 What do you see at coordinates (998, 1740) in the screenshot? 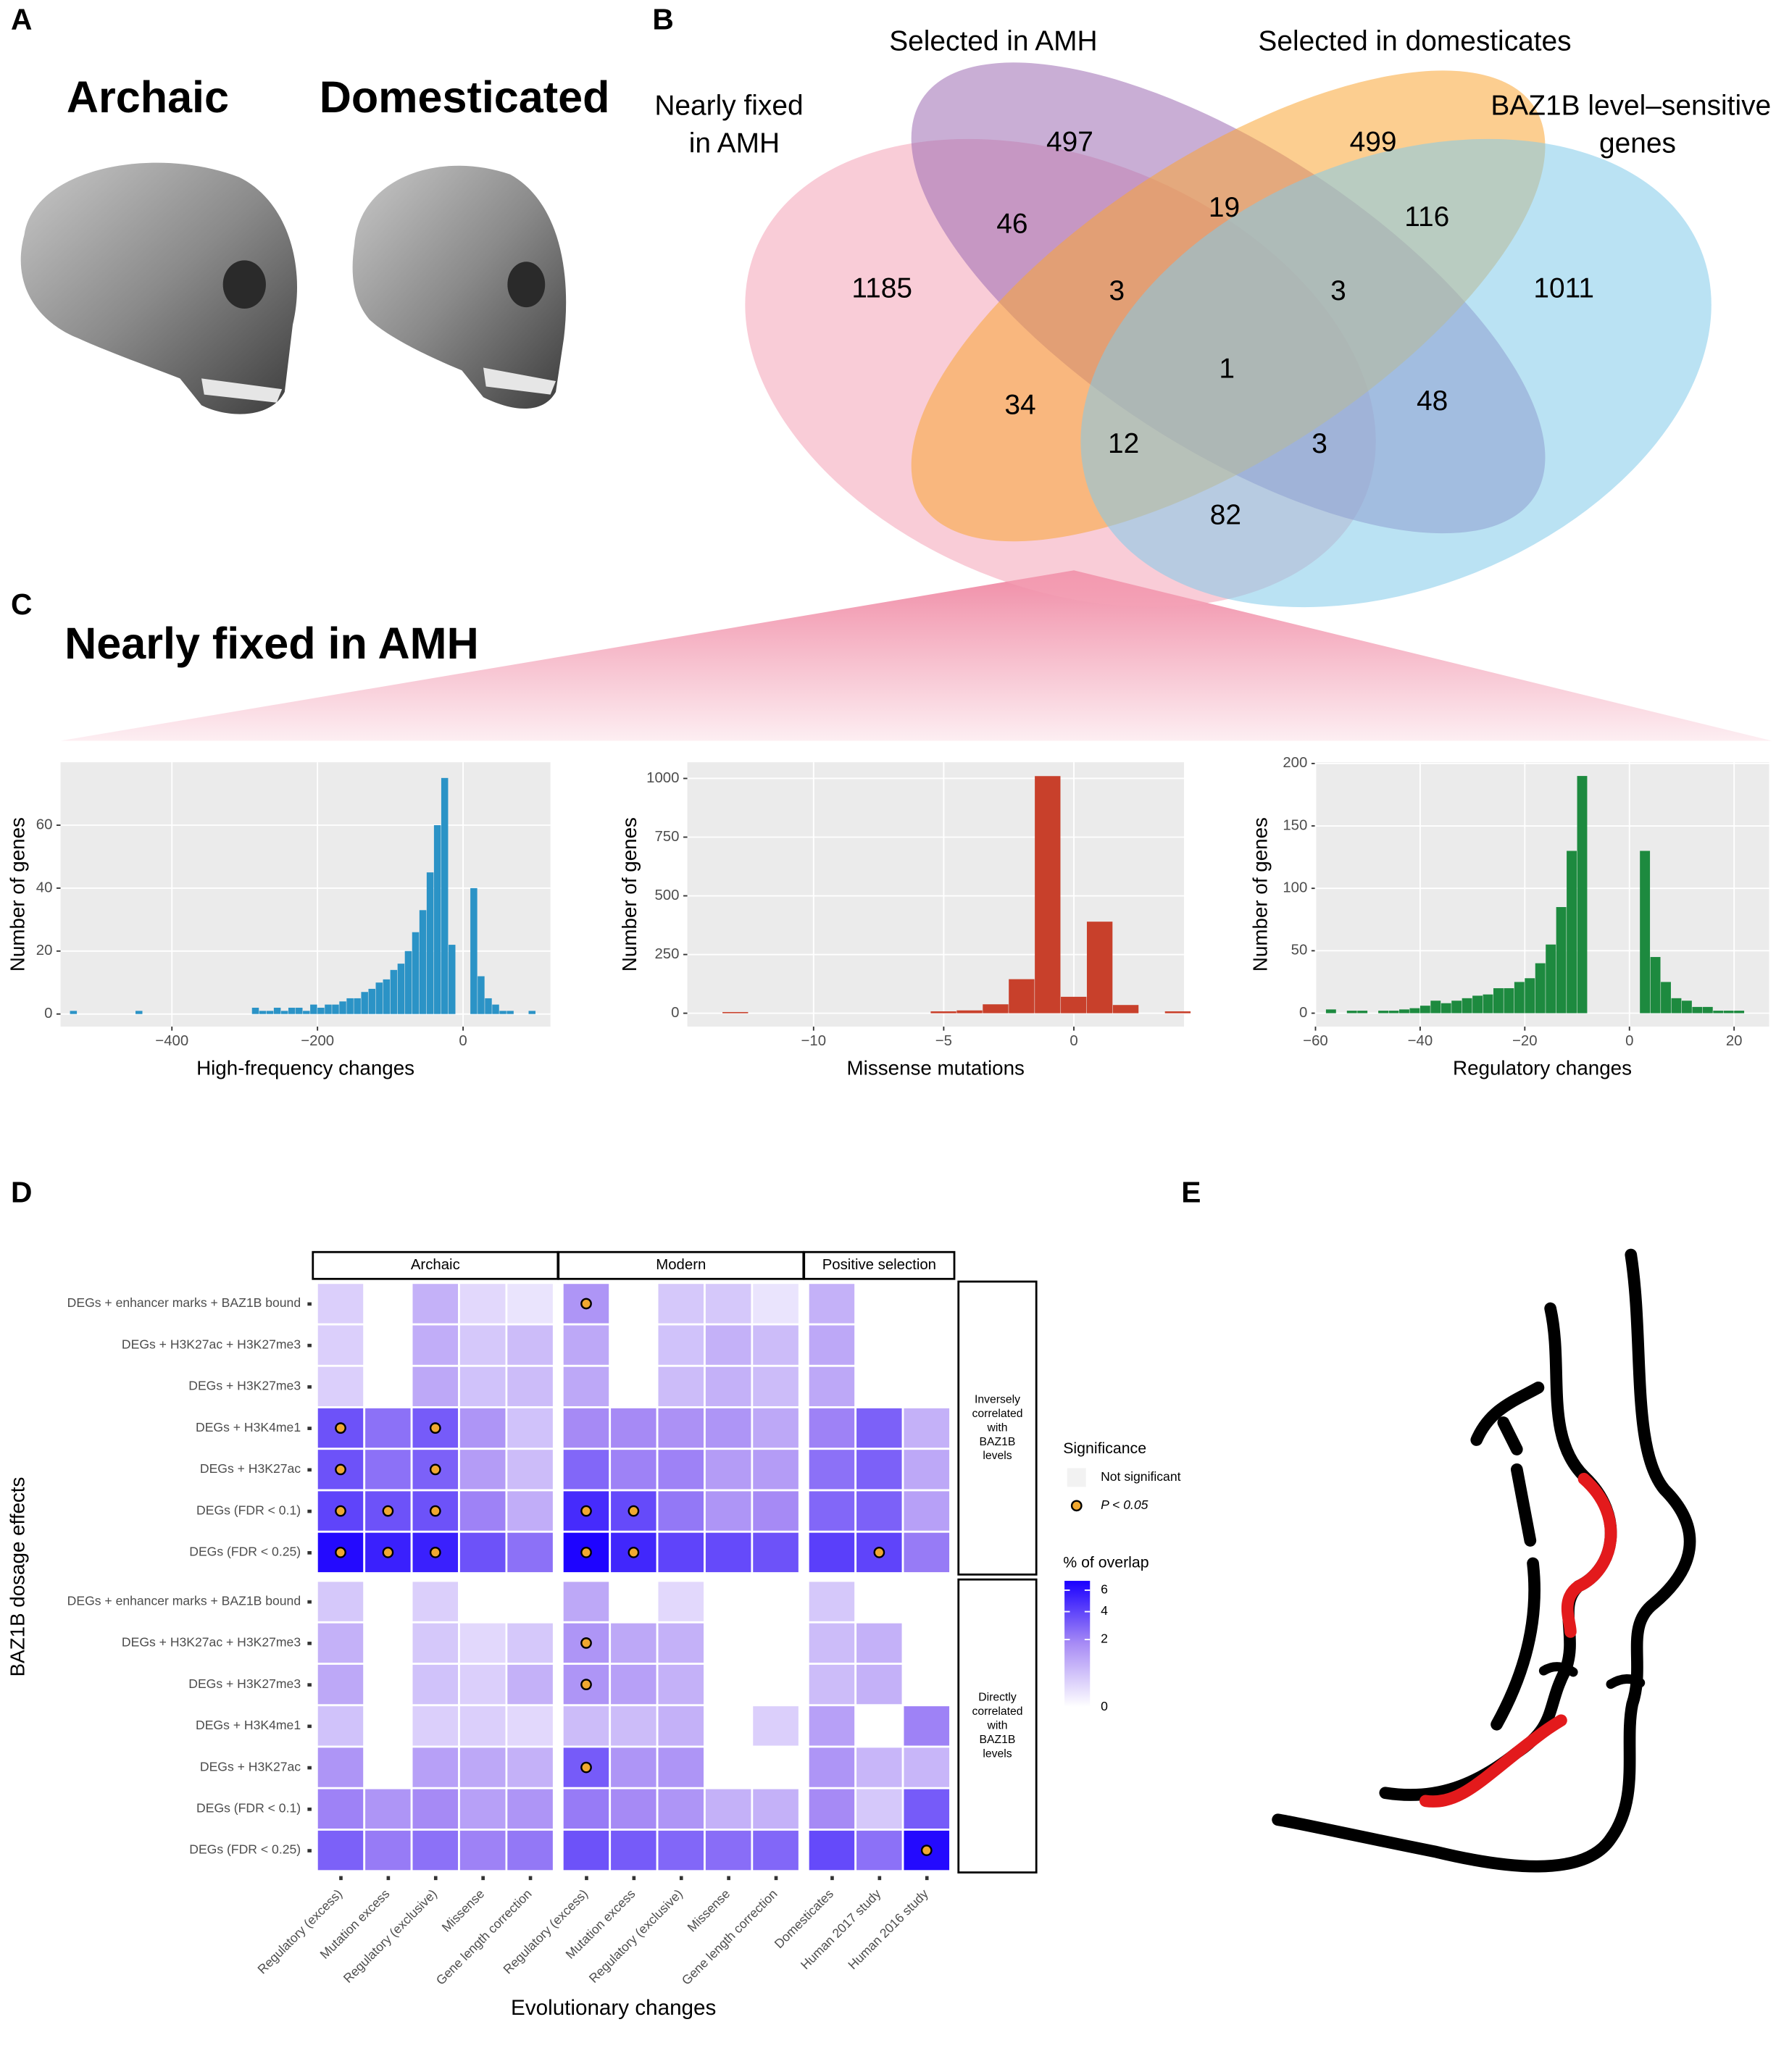
I see `row-group-label: BAZ1B` at bounding box center [998, 1740].